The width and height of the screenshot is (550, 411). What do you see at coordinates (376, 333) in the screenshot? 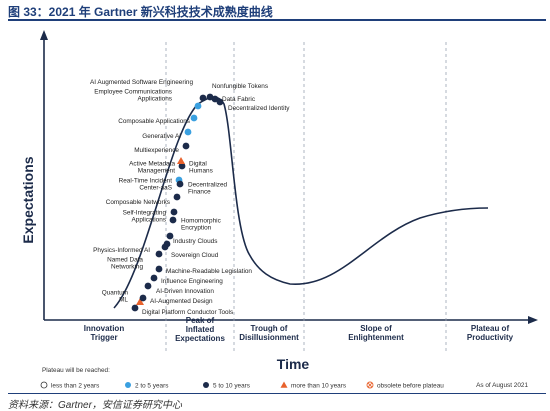
I see `phase-label: Slope of Enlightenment` at bounding box center [376, 333].